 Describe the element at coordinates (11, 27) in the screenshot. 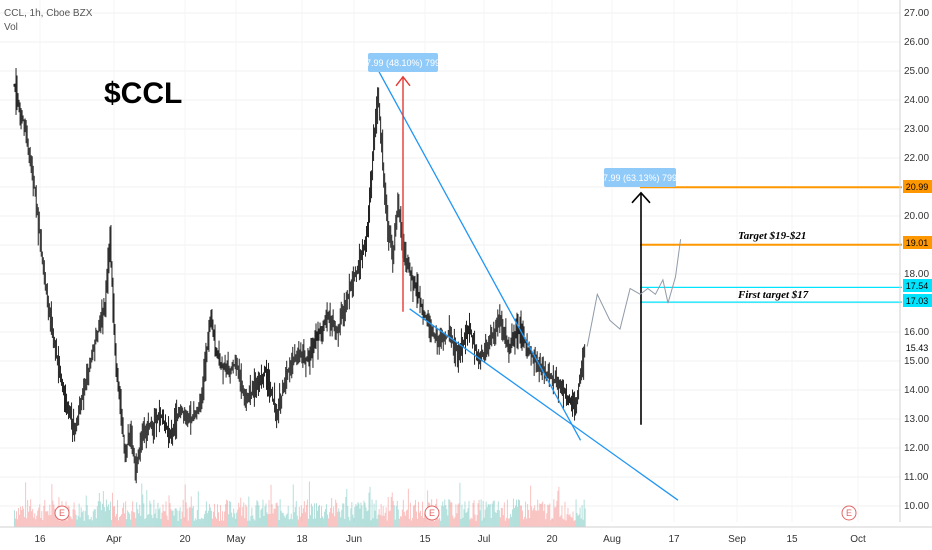

I see `volume-legend: Vol` at that location.